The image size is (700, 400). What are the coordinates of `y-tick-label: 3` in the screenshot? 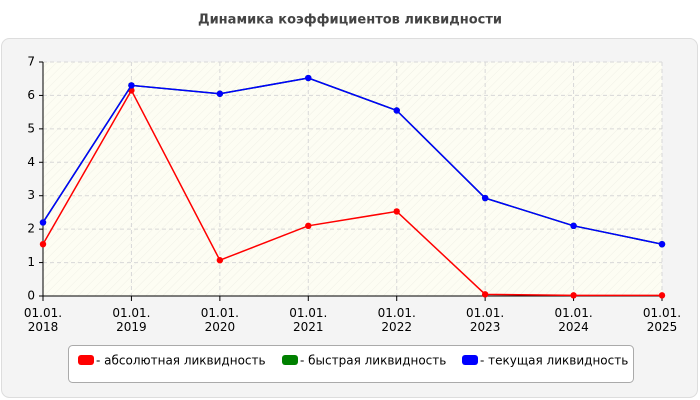 It's located at (31, 195).